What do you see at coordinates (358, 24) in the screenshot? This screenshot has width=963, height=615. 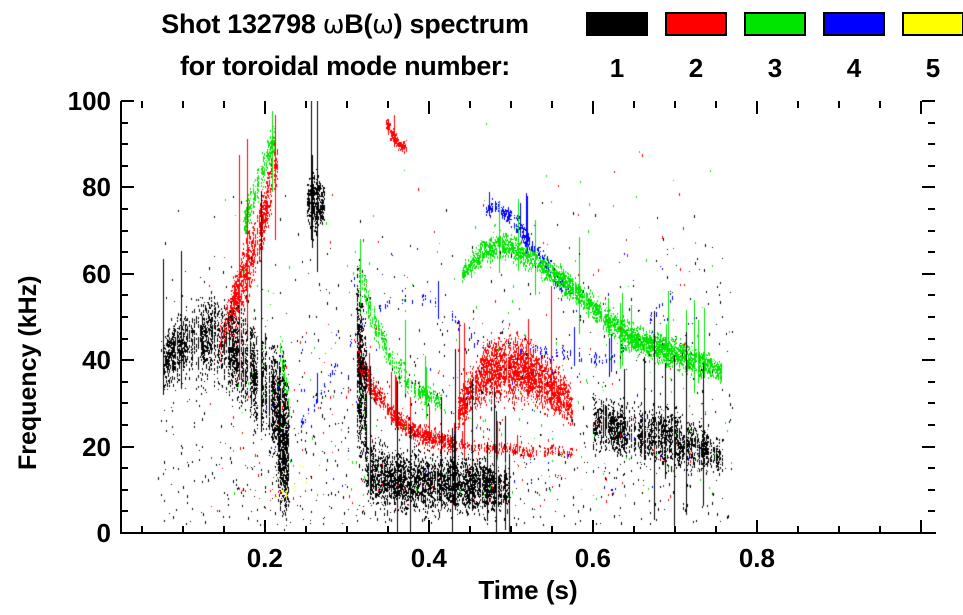 I see `title-text-mid: B(` at bounding box center [358, 24].